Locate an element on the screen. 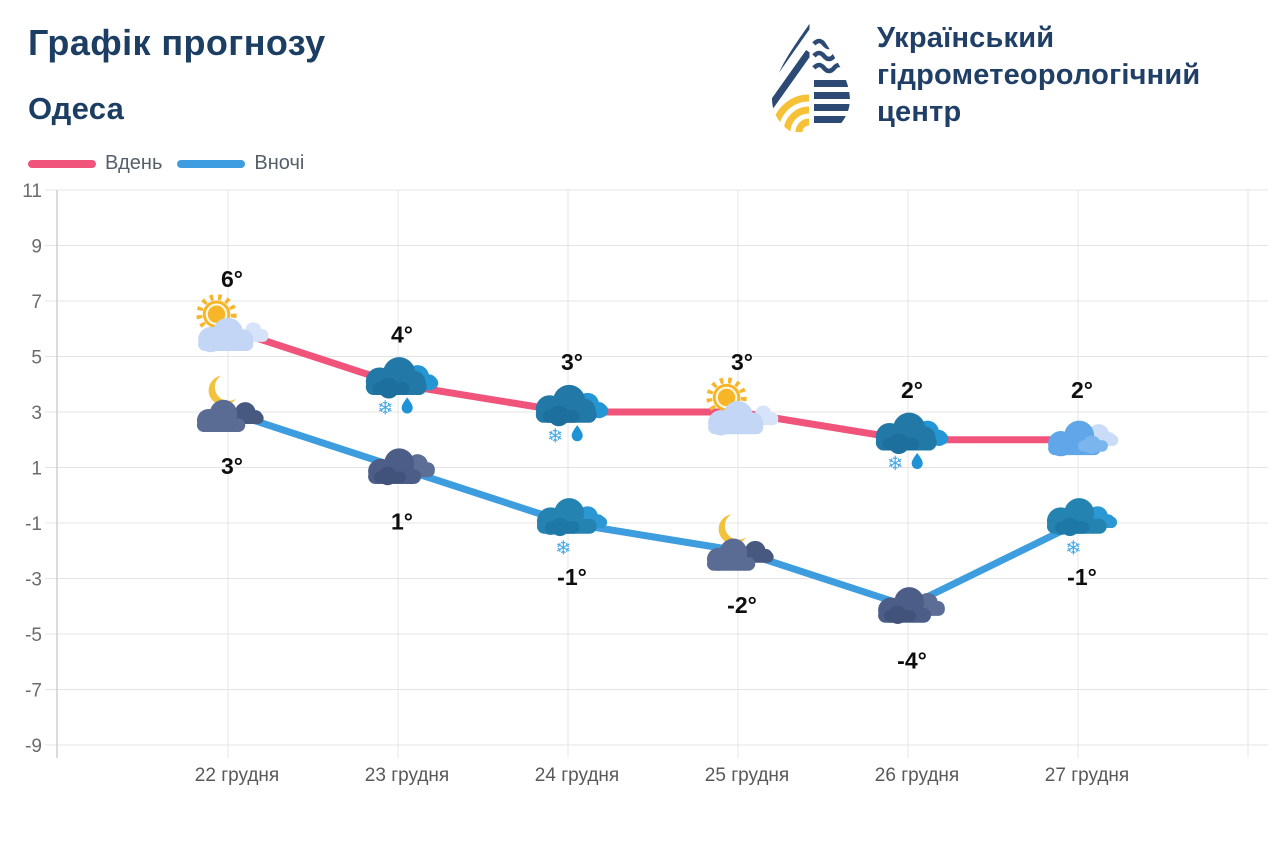 This screenshot has width=1280, height=854. logo-text-line: Український is located at coordinates (966, 38).